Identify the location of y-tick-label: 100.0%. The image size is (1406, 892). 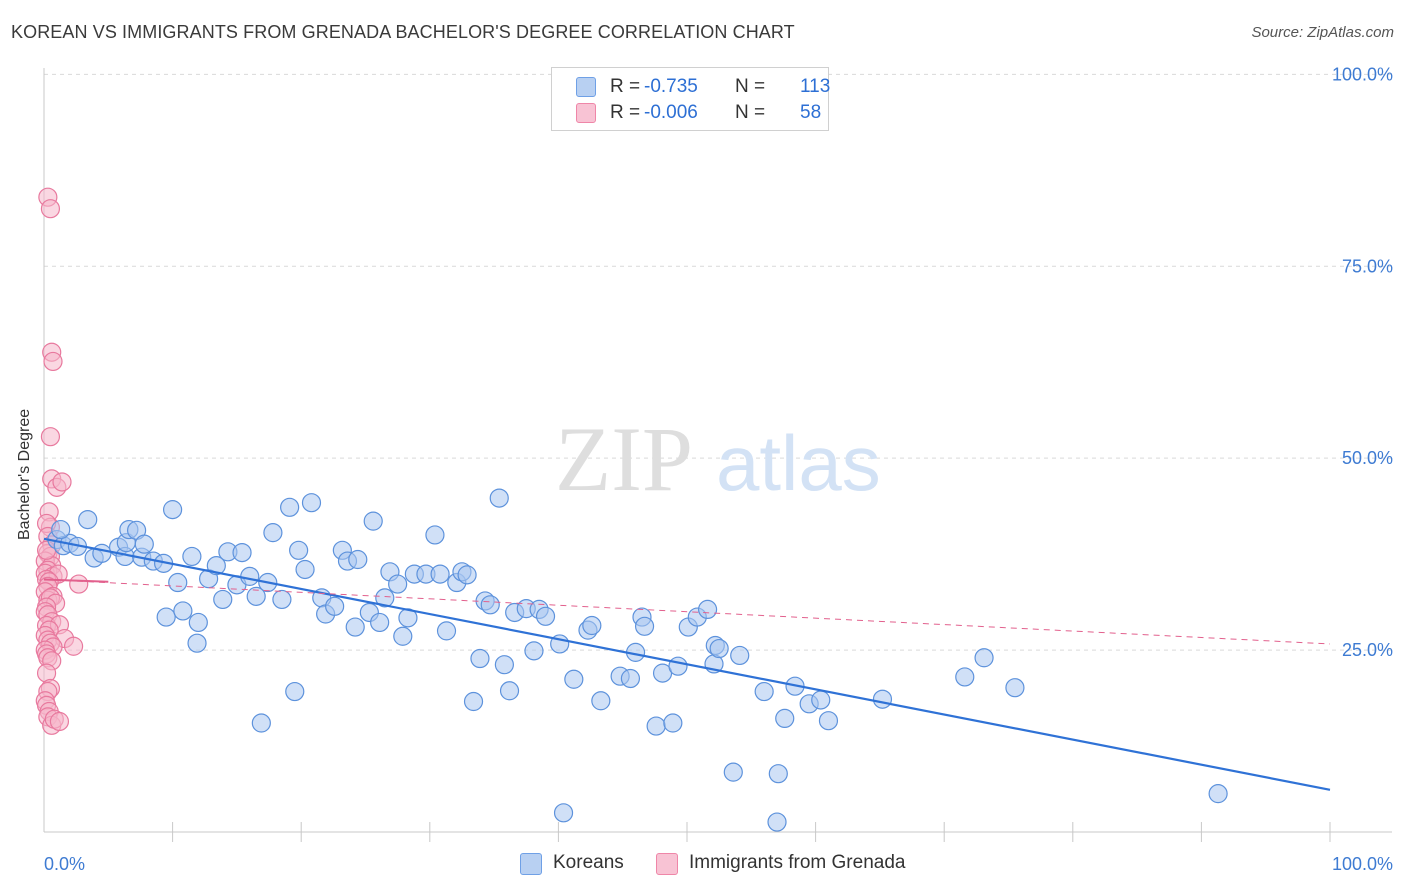
(1362, 74).